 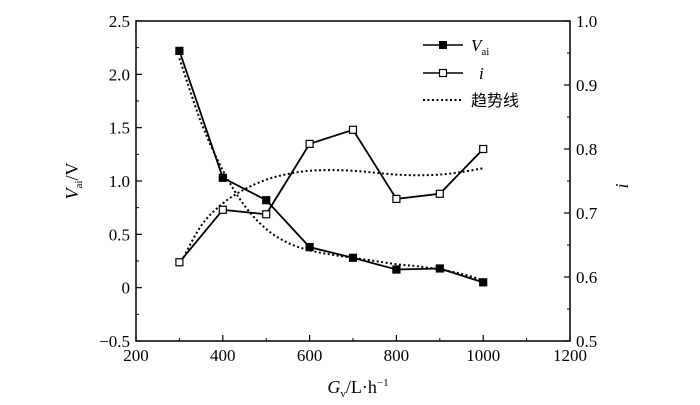 I want to click on legend-label-vai-main: V, so click(x=477, y=45).